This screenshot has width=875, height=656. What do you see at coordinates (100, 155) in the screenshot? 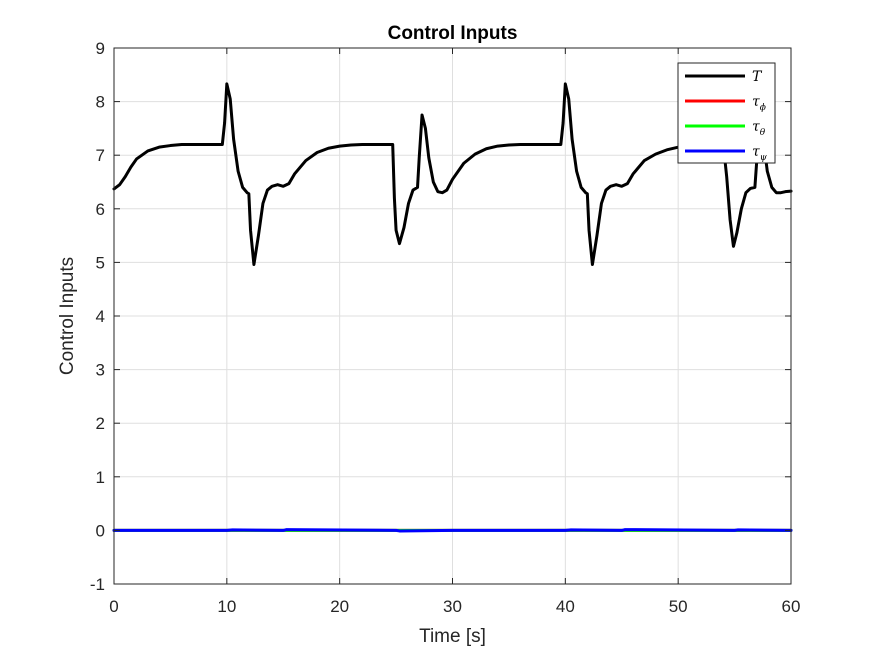
I see `y-tick-label: 7` at bounding box center [100, 155].